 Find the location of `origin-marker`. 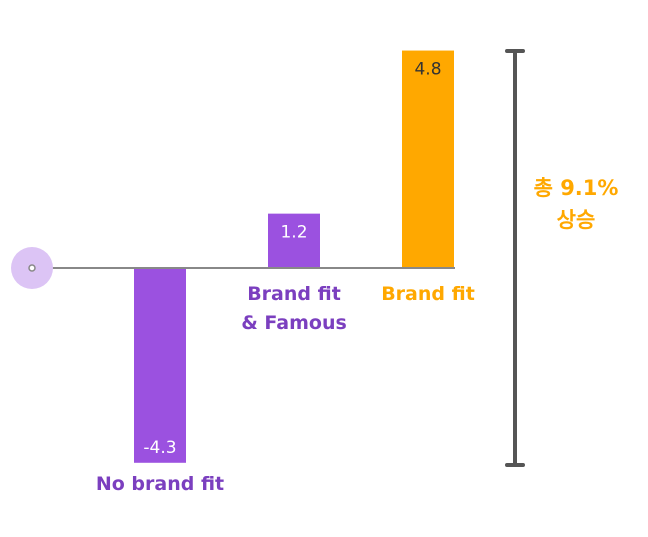

origin-marker is located at coordinates (32, 268).